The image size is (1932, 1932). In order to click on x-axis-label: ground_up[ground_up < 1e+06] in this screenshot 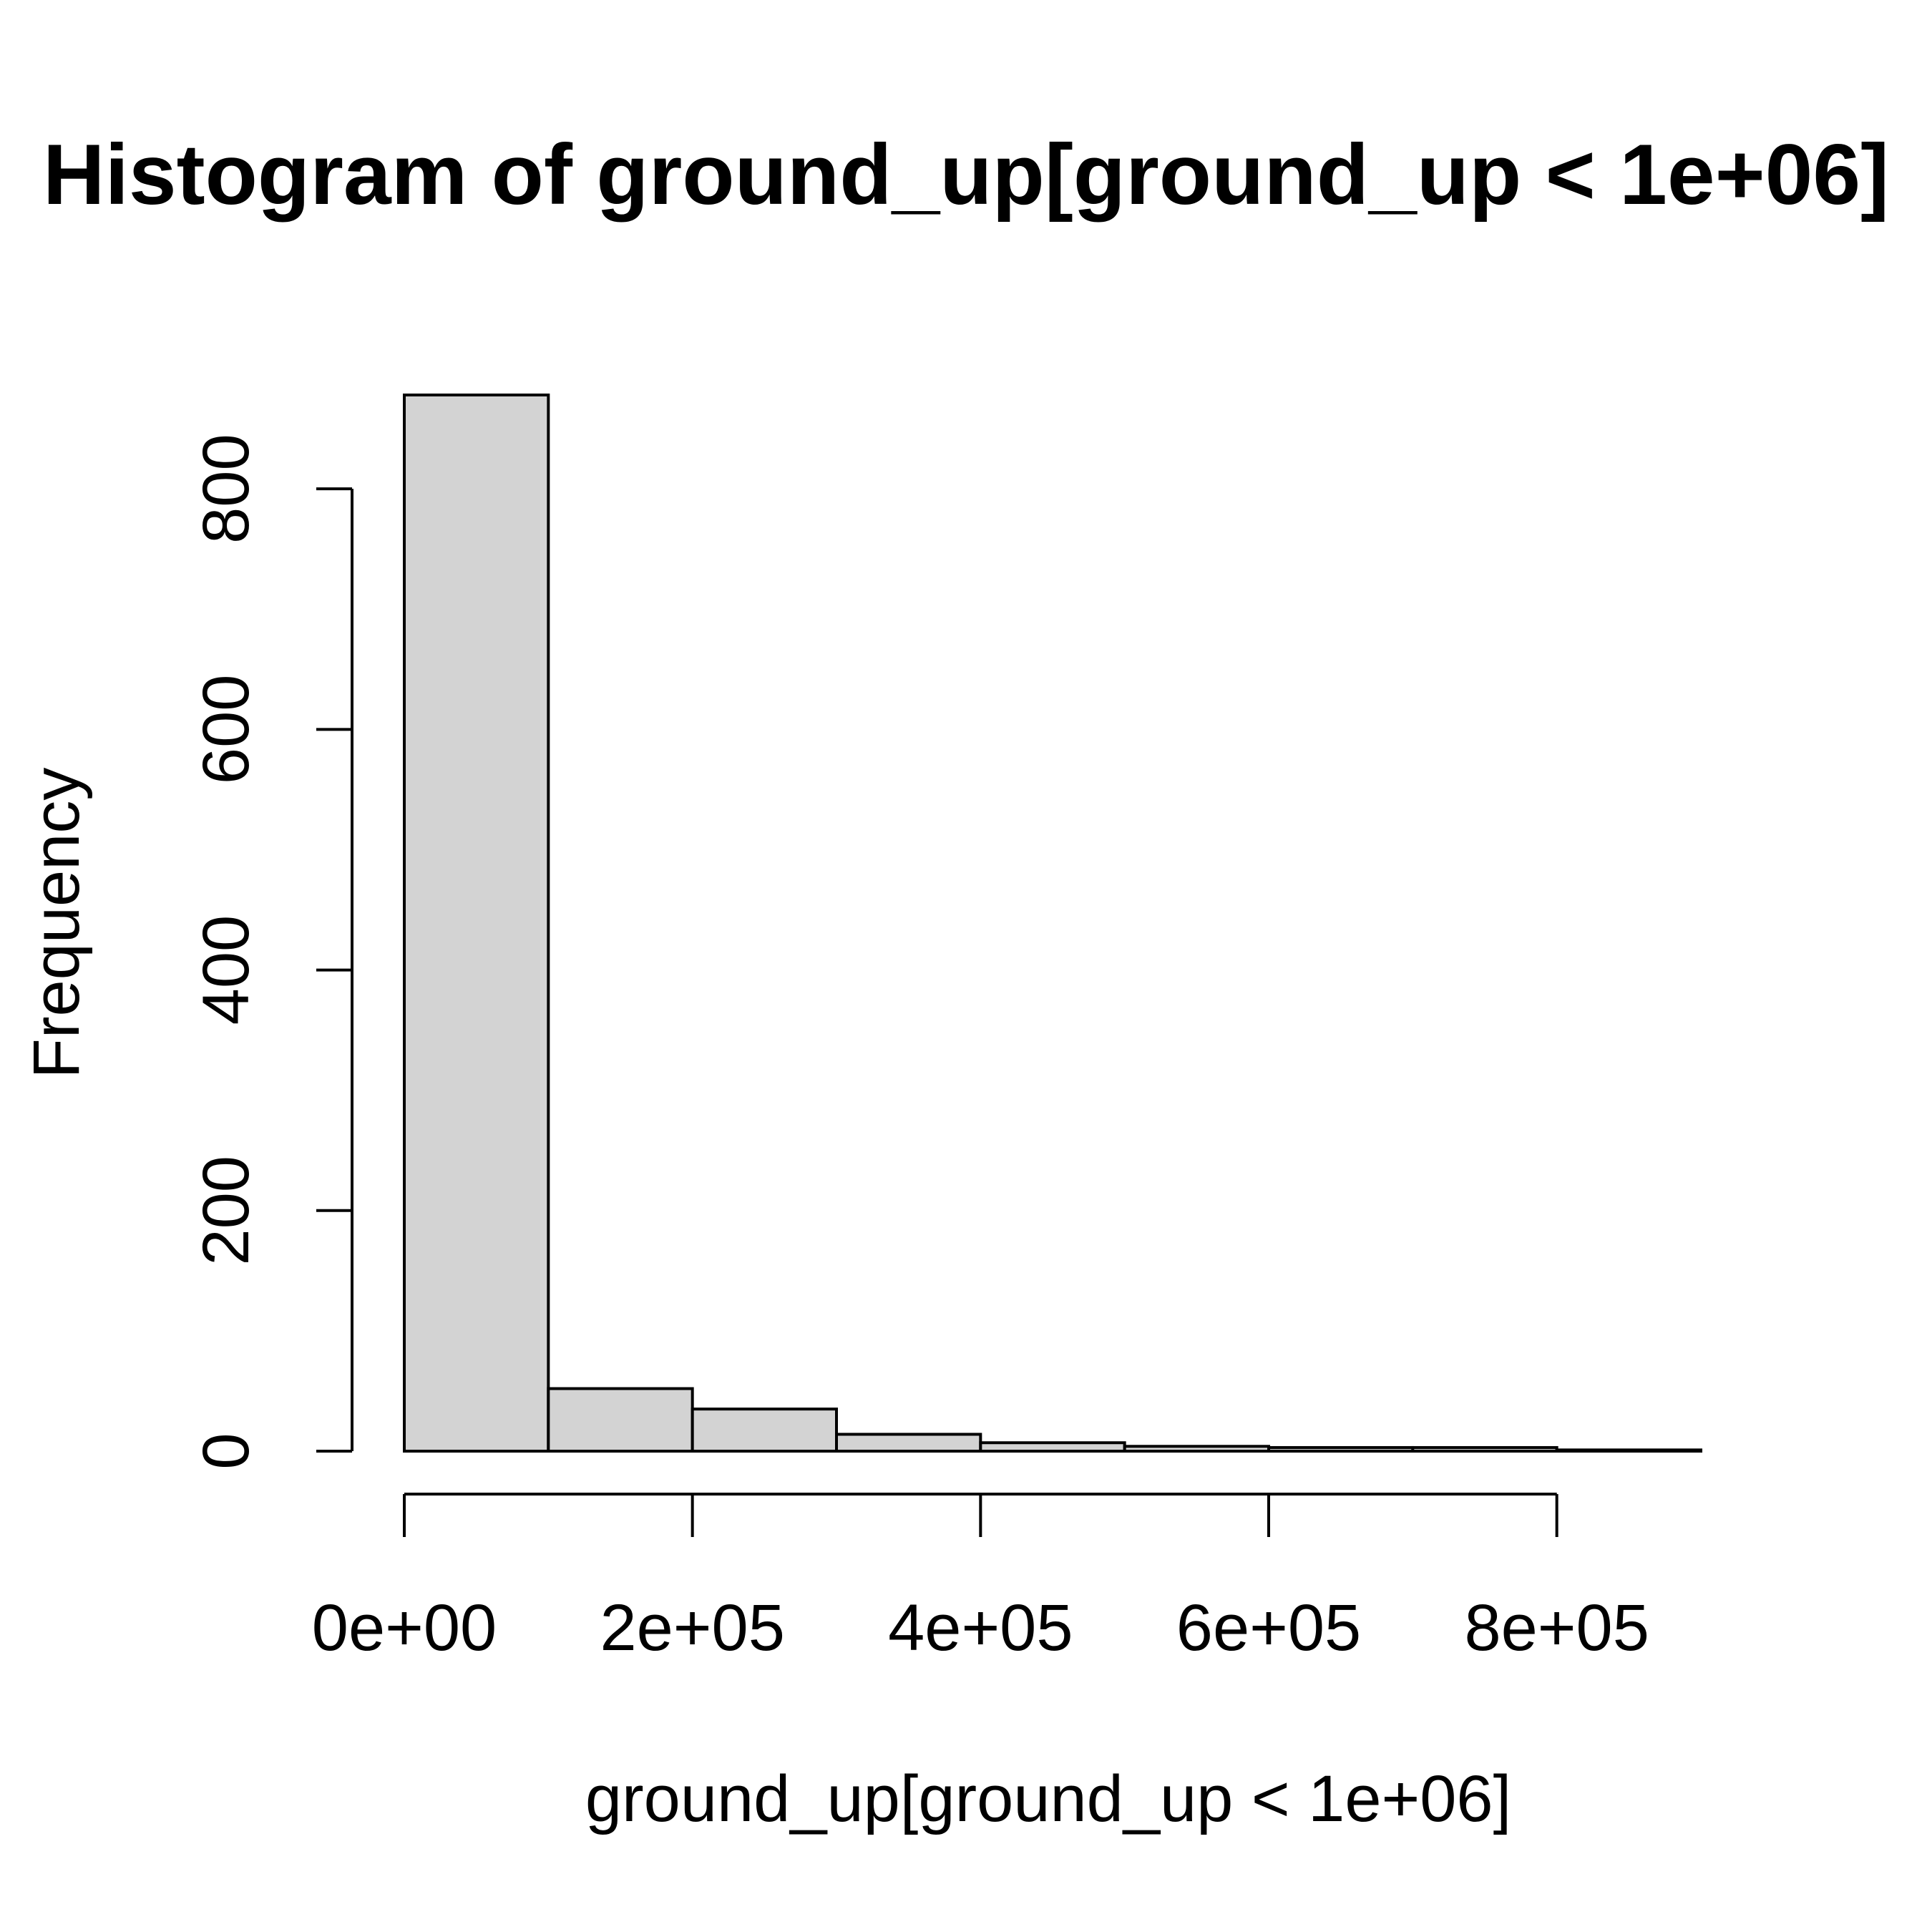, I will do `click(1048, 1798)`.